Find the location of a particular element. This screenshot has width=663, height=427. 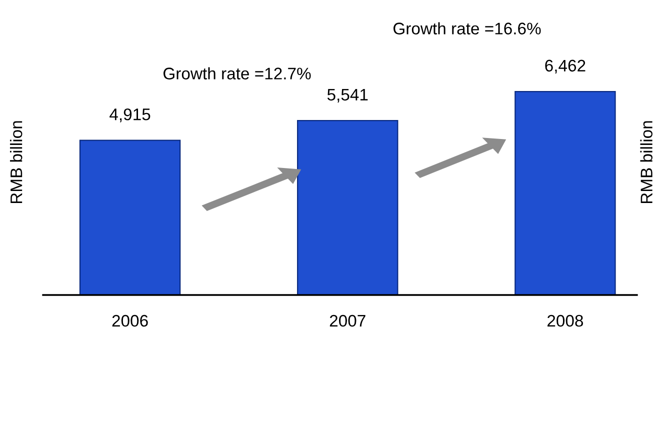

data-label: 5,541 is located at coordinates (347, 95).